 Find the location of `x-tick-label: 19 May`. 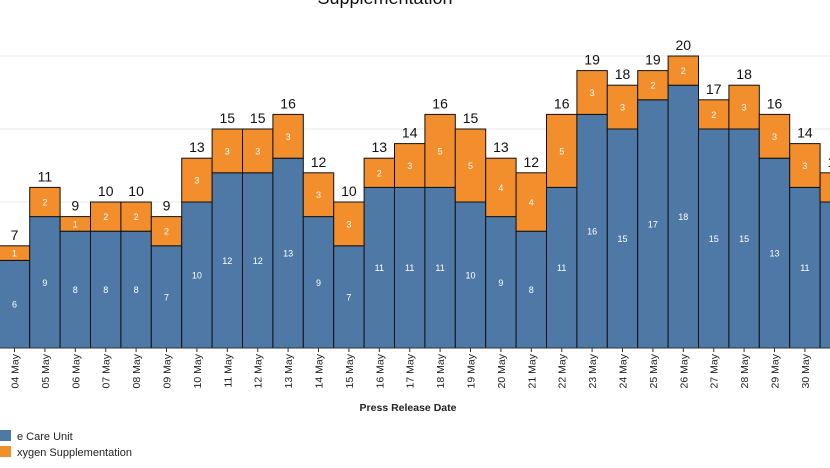

x-tick-label: 19 May is located at coordinates (472, 370).